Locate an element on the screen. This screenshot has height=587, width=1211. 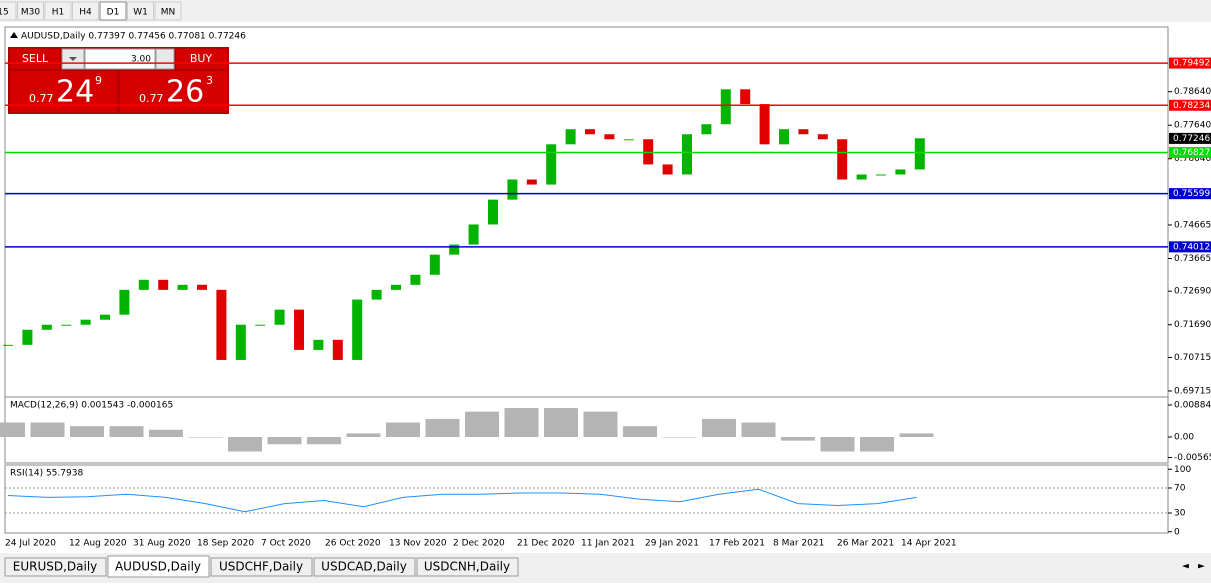
sell-price-pips: 24 is located at coordinates (75, 92).